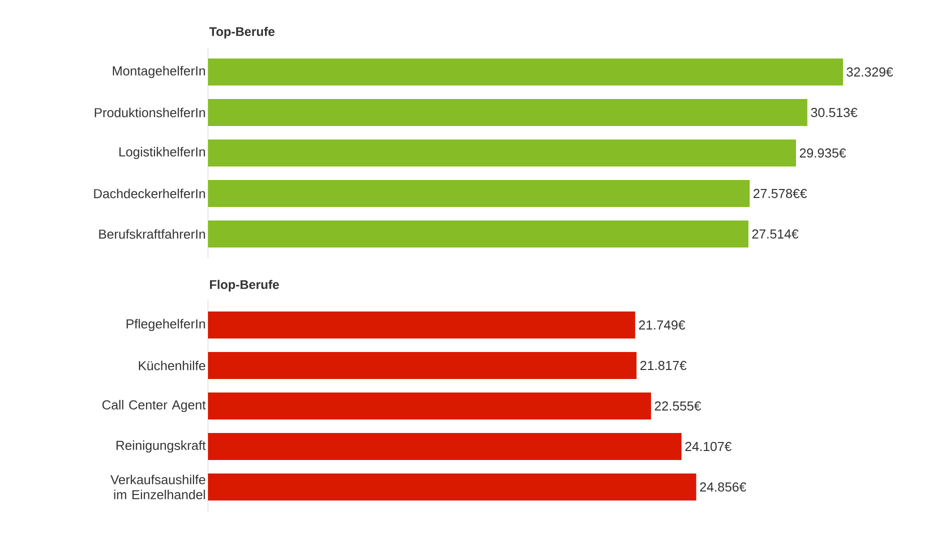 This screenshot has height=534, width=950. I want to click on data-label: 24.856€, so click(723, 487).